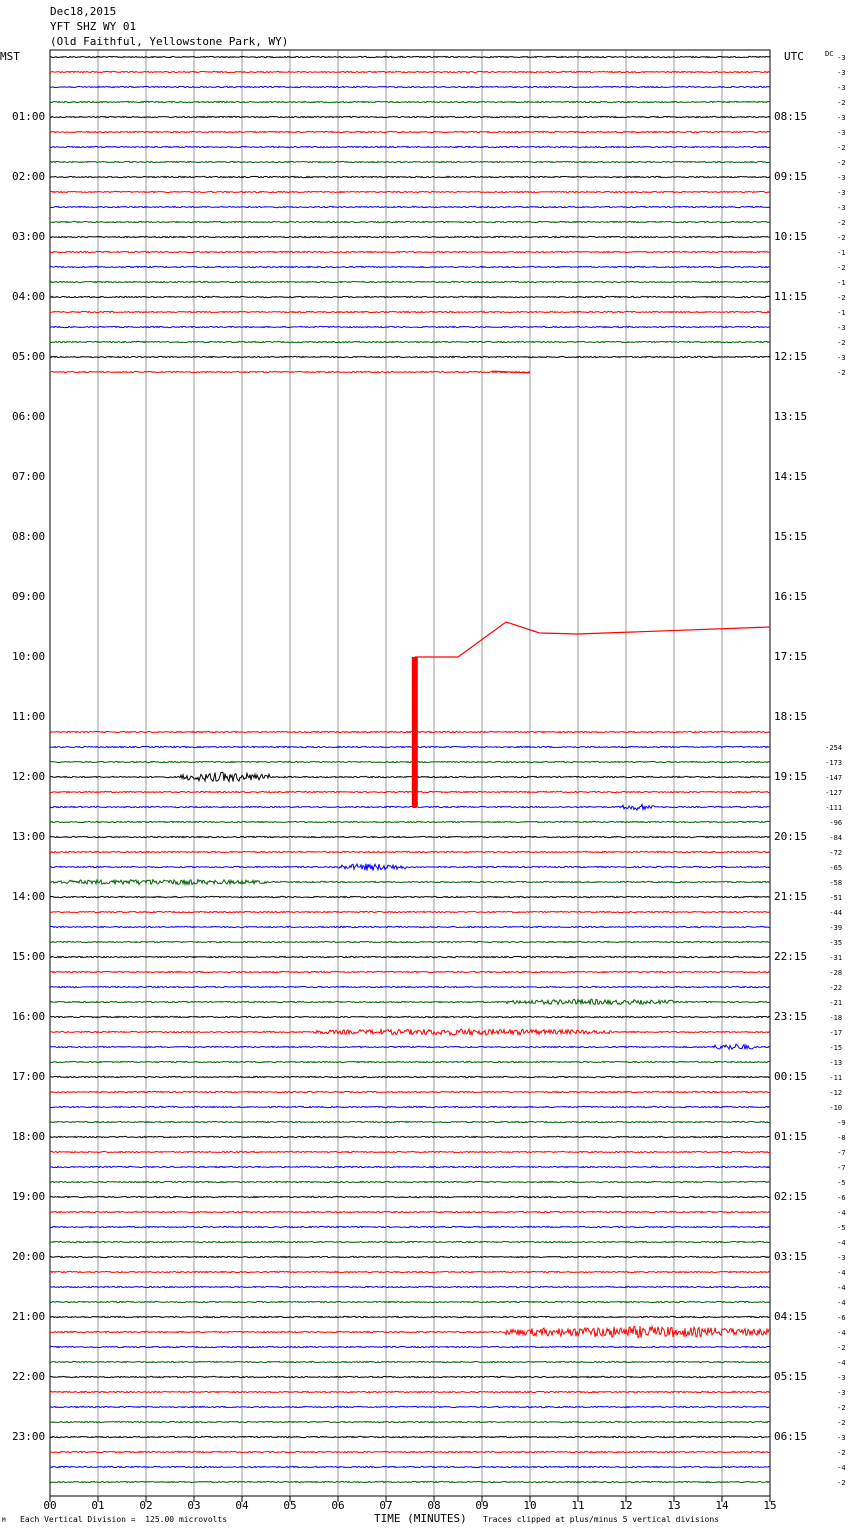  I want to click on dc-offset-label: -72, so click(836, 853).